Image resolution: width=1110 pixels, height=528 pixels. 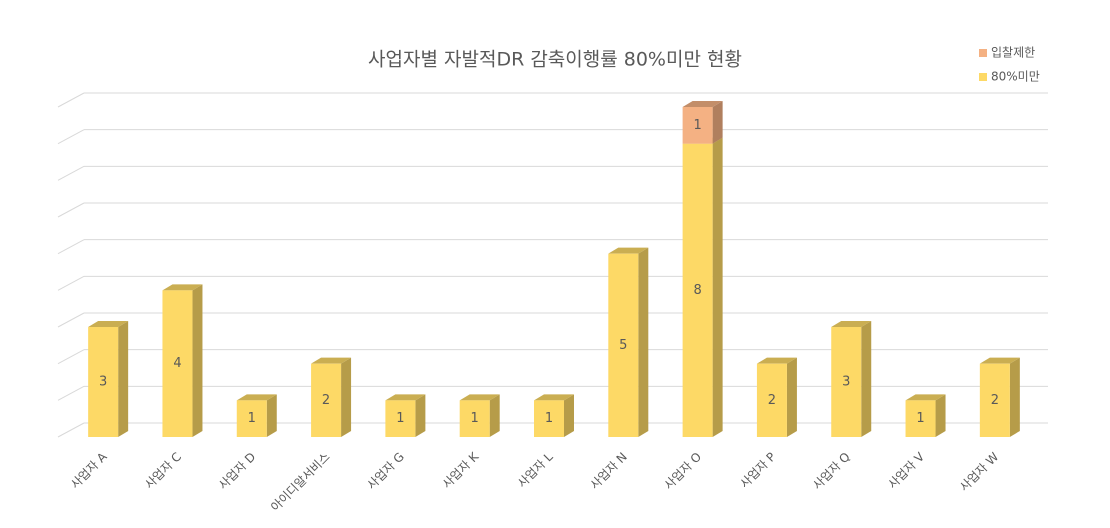 I want to click on x-tick-label: 사업자 G, so click(x=385, y=471).